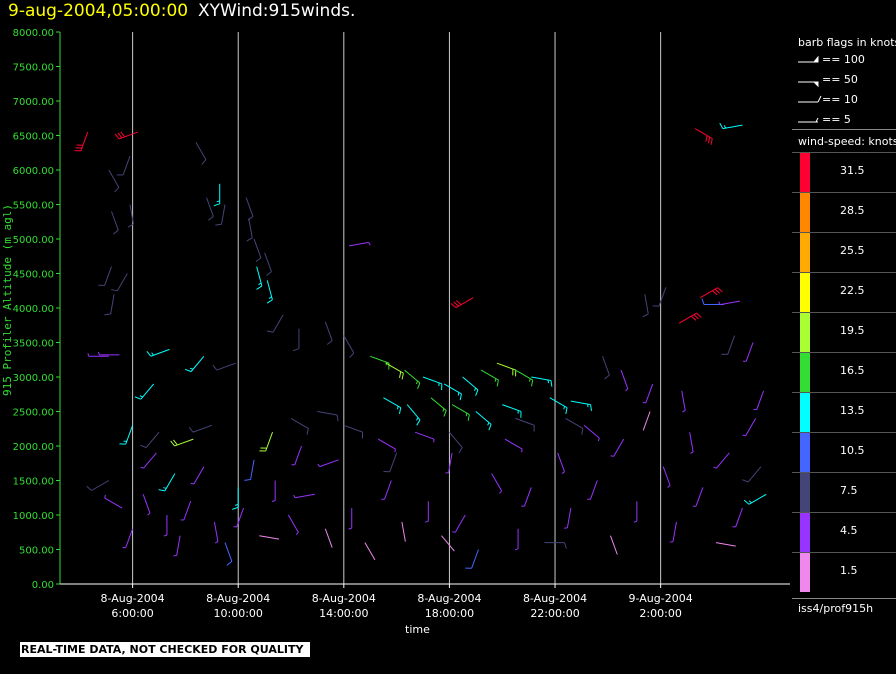 This screenshot has height=674, width=896. Describe the element at coordinates (849, 530) in the screenshot. I see `color-swatch-label: 4.5` at that location.